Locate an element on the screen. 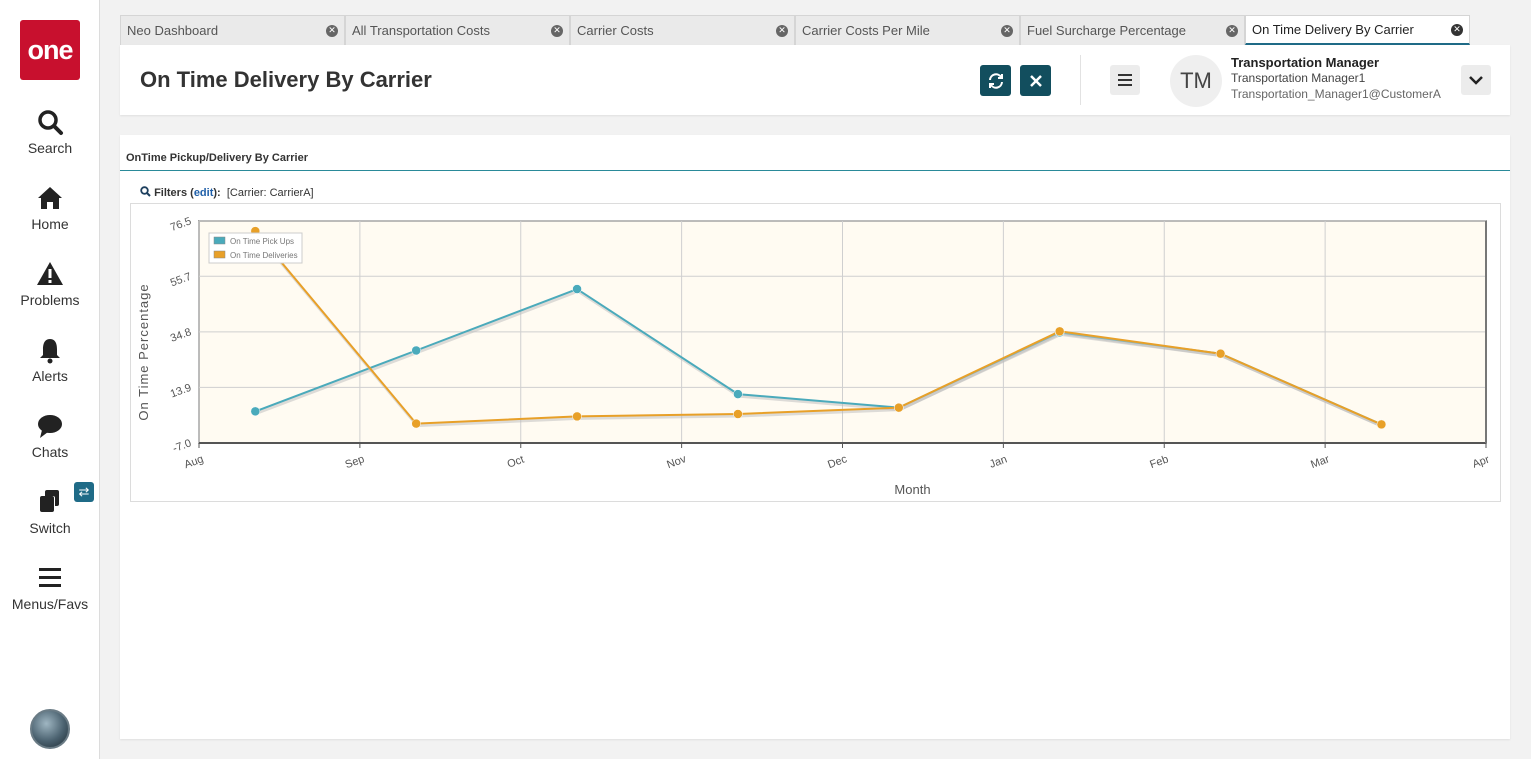 This screenshot has height=759, width=1531. tab-neo-dashboard: Neo Dashboard ✕ is located at coordinates (232, 30).